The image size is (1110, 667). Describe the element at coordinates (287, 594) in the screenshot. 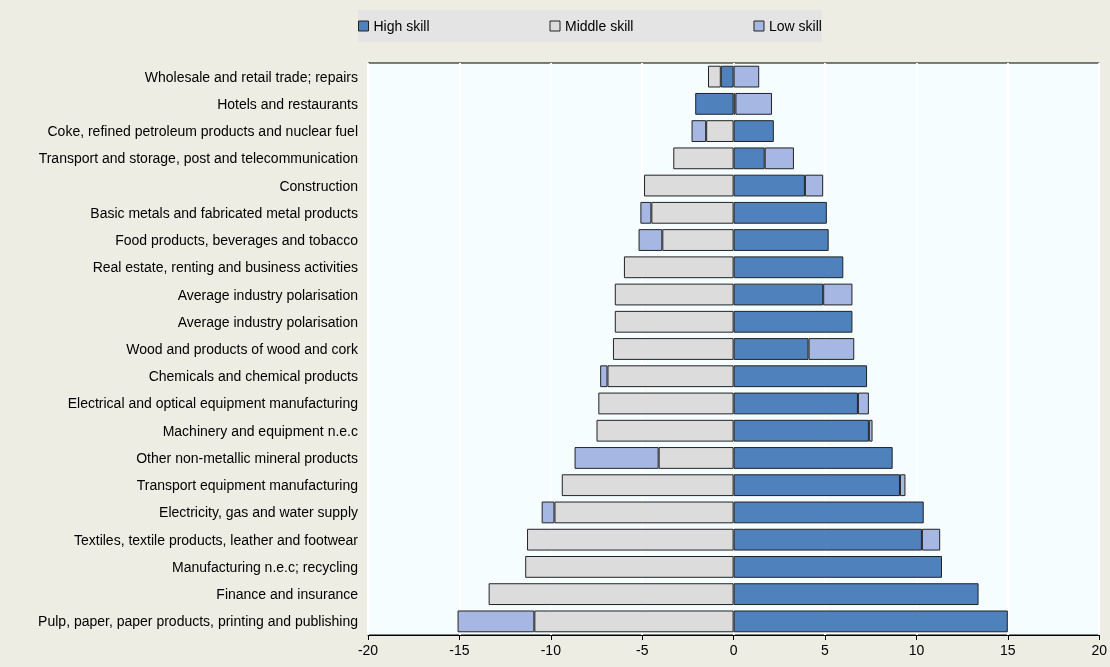

I see `y-tick-label: Finance and insurance` at that location.